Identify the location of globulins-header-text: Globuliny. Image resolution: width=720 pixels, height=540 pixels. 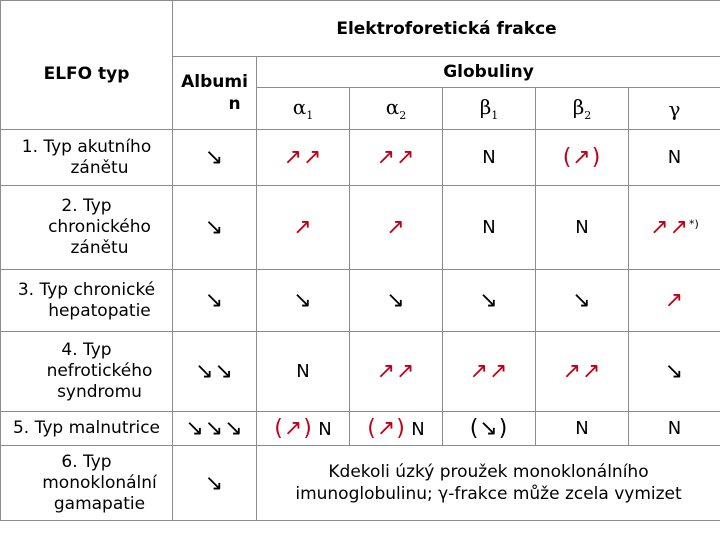
(488, 72).